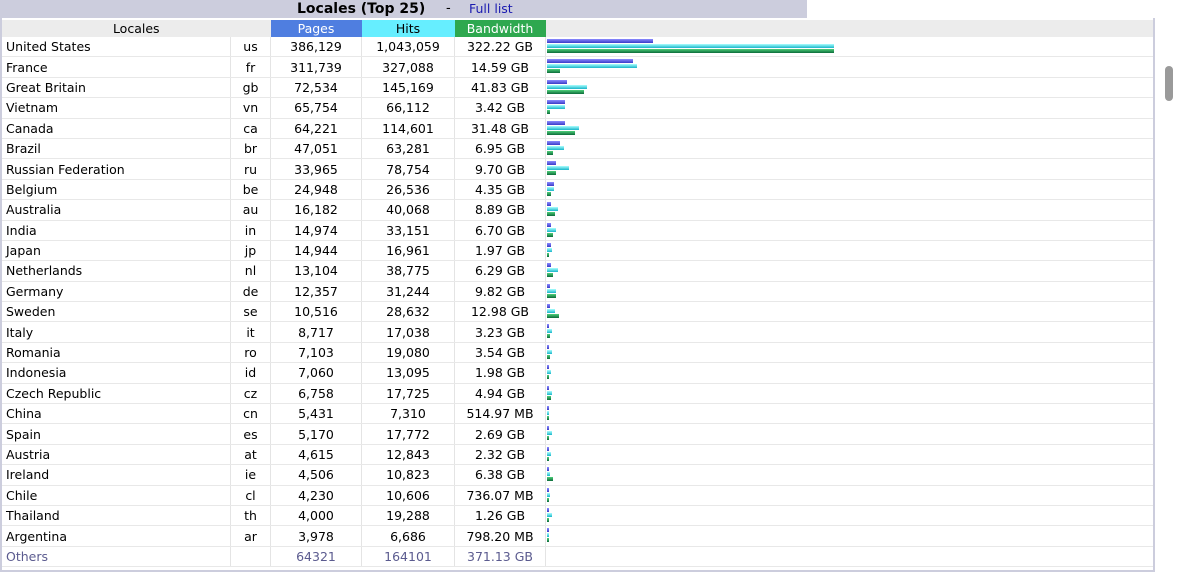  I want to click on hits-value: 1,043,059, so click(408, 47).